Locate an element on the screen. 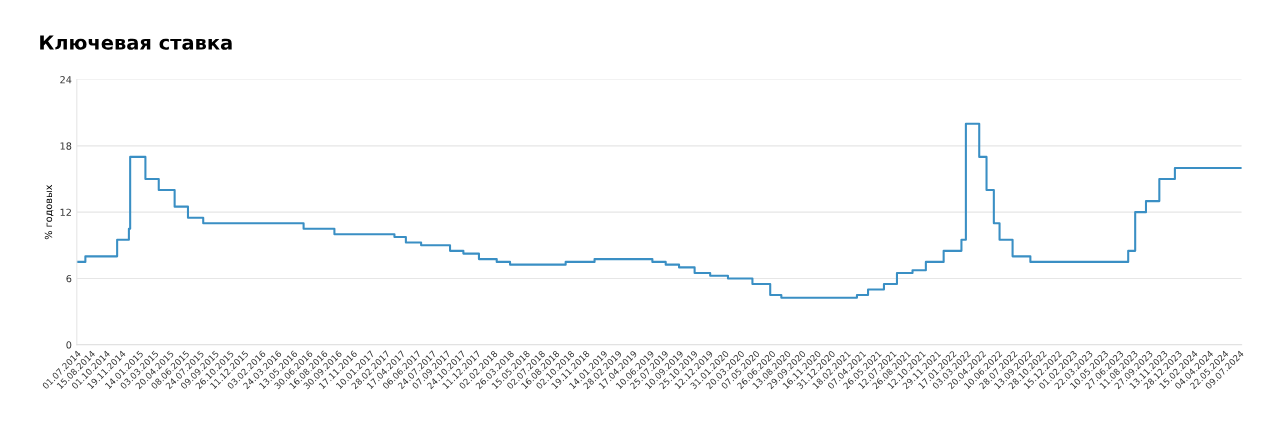 The width and height of the screenshot is (1280, 442). y-axis-title: % годовых is located at coordinates (49, 212).